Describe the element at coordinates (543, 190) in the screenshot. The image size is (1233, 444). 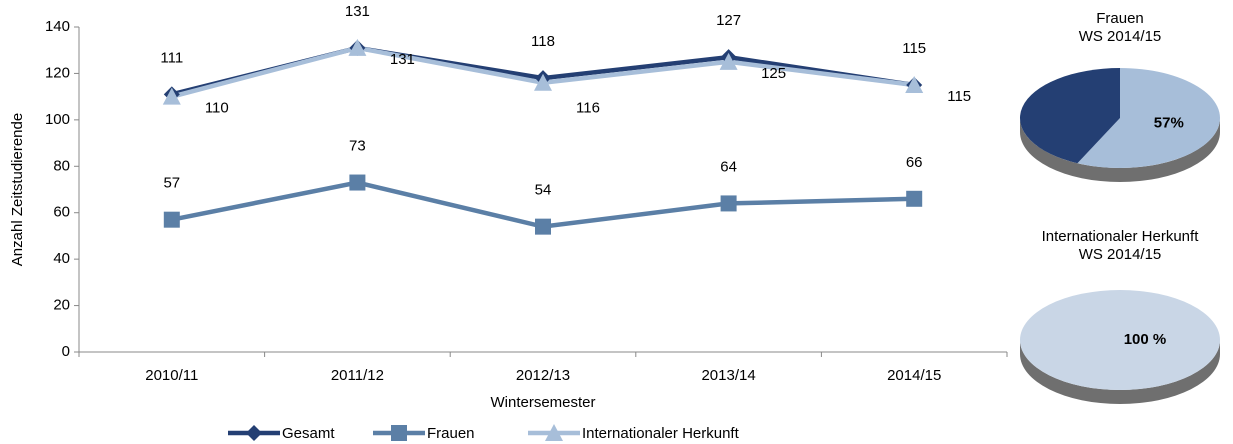
I see `data-label: 54` at that location.